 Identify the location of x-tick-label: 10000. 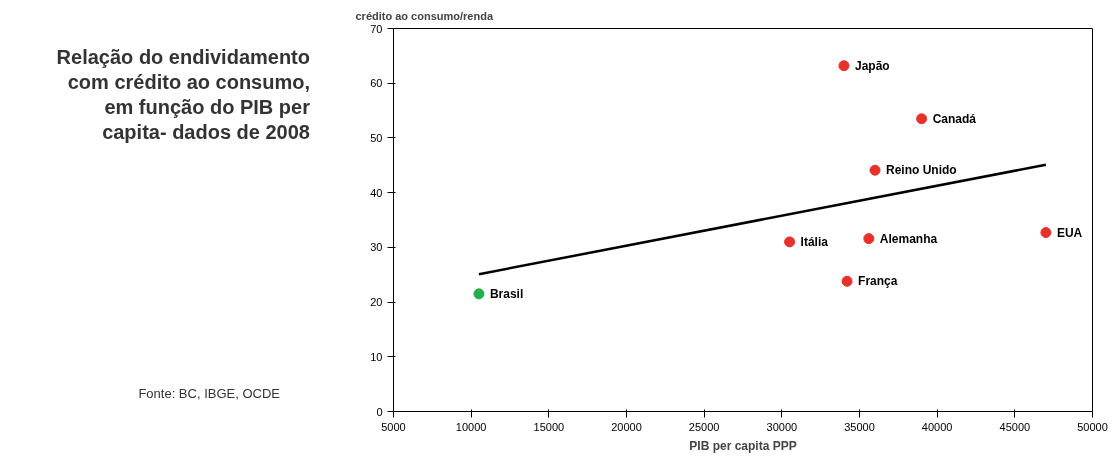
(471, 426).